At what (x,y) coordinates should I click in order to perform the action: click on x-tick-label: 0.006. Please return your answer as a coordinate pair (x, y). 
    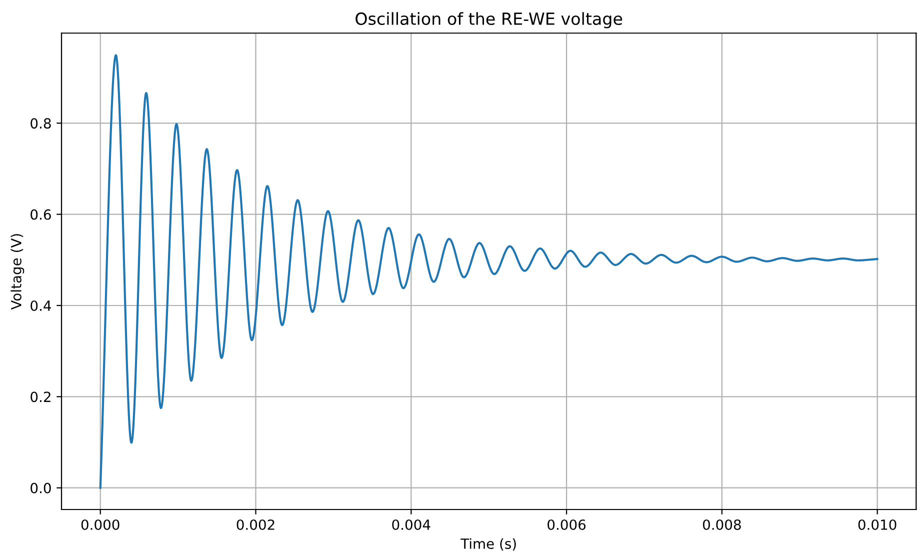
    Looking at the image, I should click on (567, 524).